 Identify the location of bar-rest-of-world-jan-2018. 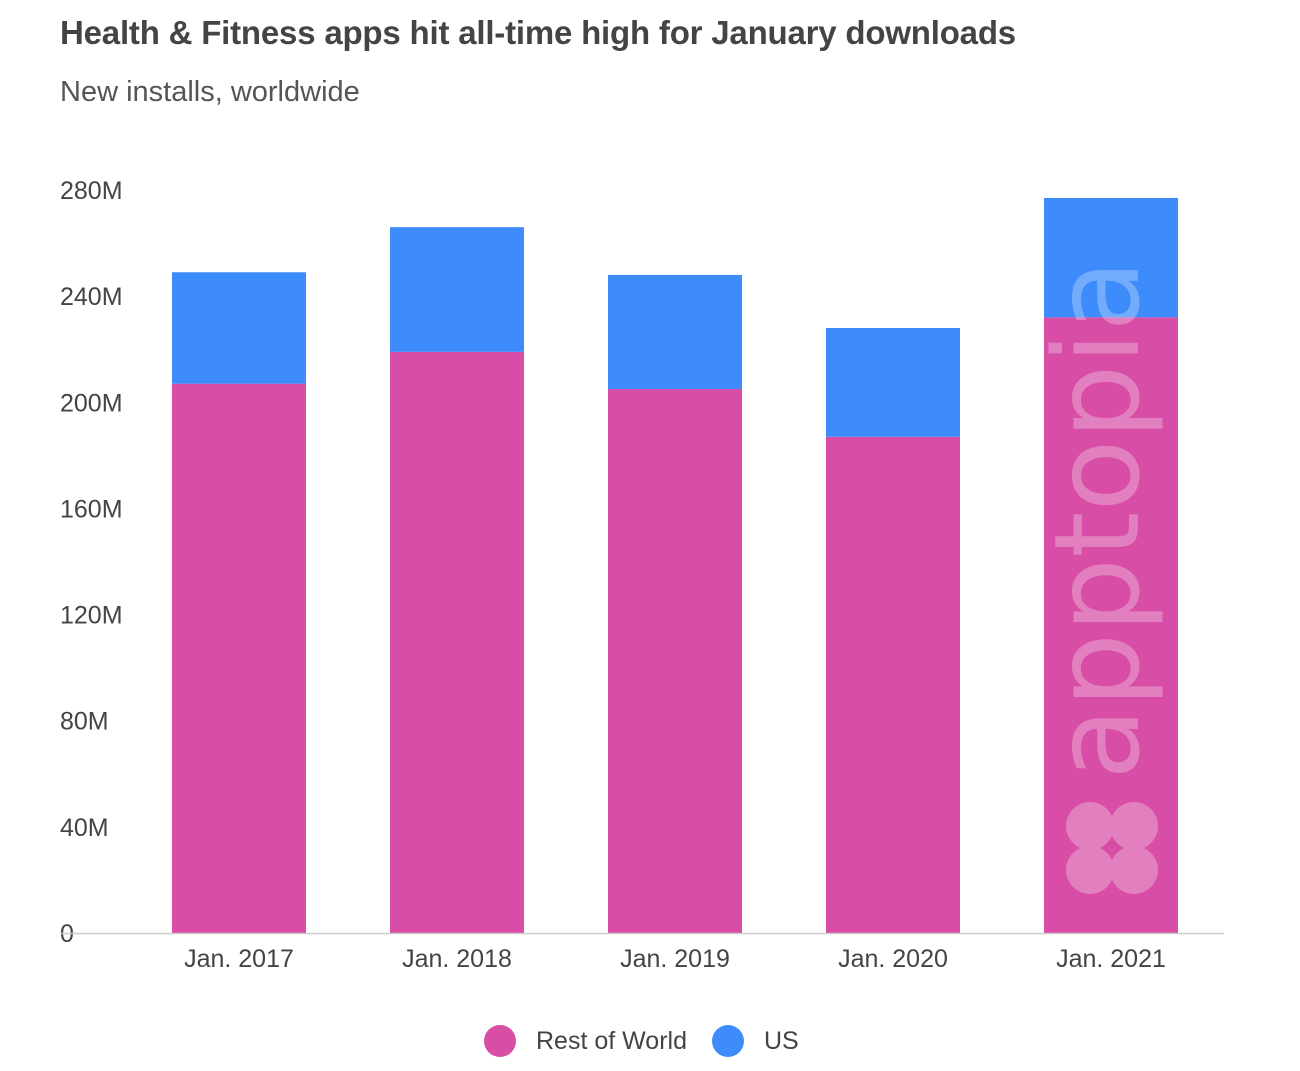
(457, 642).